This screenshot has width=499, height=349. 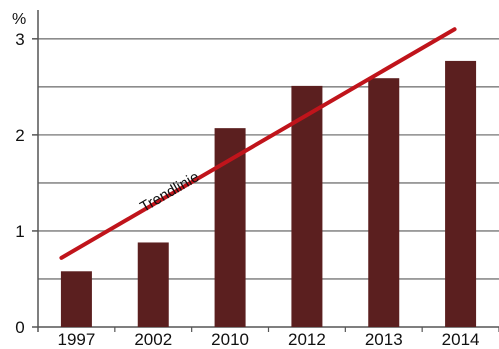 What do you see at coordinates (169, 192) in the screenshot?
I see `trendline-label: Trendlinie` at bounding box center [169, 192].